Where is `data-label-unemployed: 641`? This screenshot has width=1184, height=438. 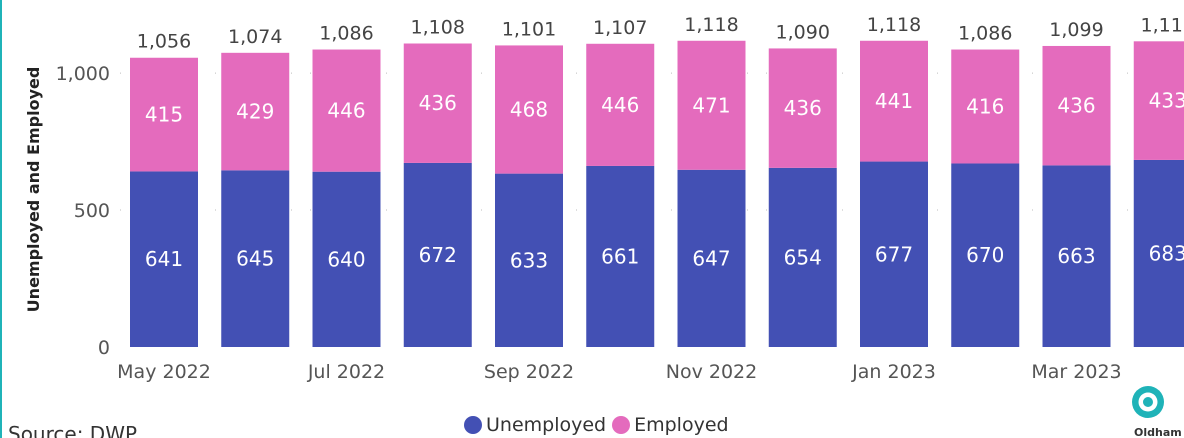 data-label-unemployed: 641 is located at coordinates (164, 259).